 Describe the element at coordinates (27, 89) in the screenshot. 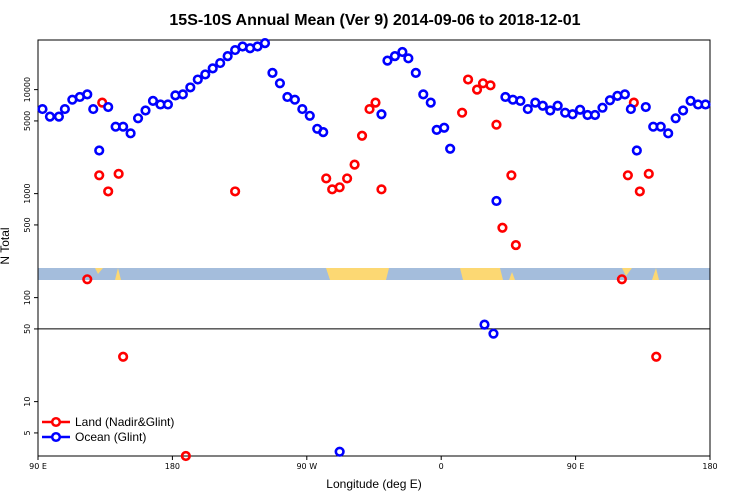

I see `y-tick-label: 10000` at that location.